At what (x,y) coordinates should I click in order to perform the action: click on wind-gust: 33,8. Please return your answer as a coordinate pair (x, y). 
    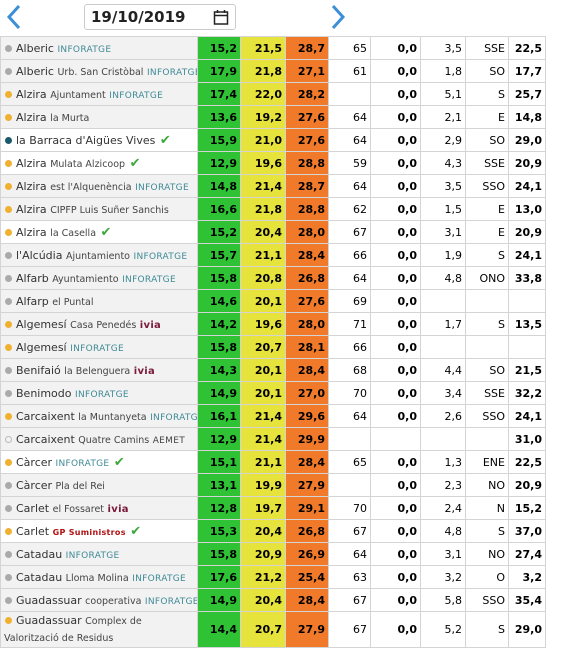
    Looking at the image, I should click on (527, 278).